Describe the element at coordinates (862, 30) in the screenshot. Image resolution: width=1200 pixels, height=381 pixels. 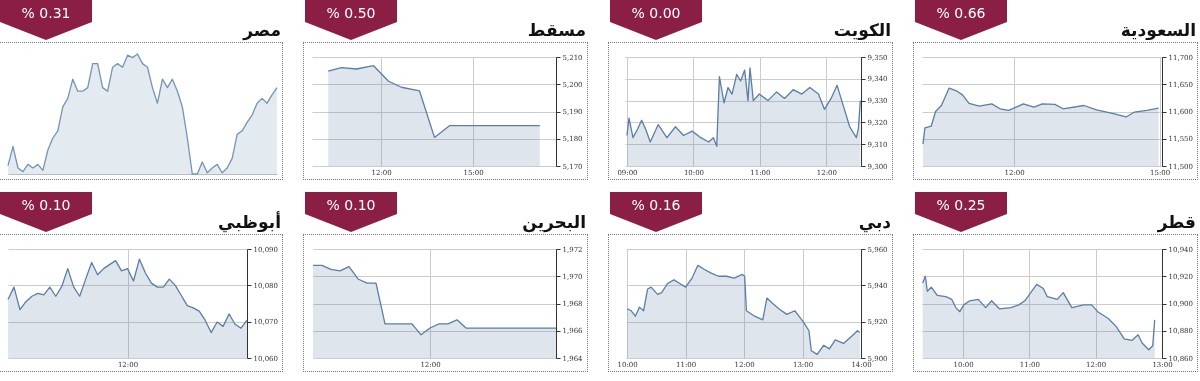
I see `chart-title: الكويت` at that location.